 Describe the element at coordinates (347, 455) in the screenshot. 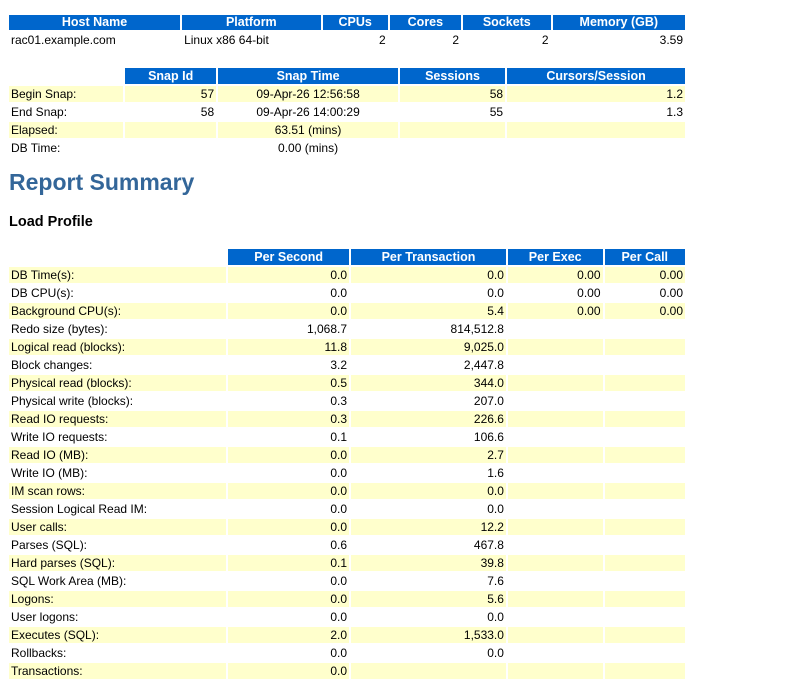

I see `load-profile-row: Read IO (MB): 0.0 2.7` at that location.